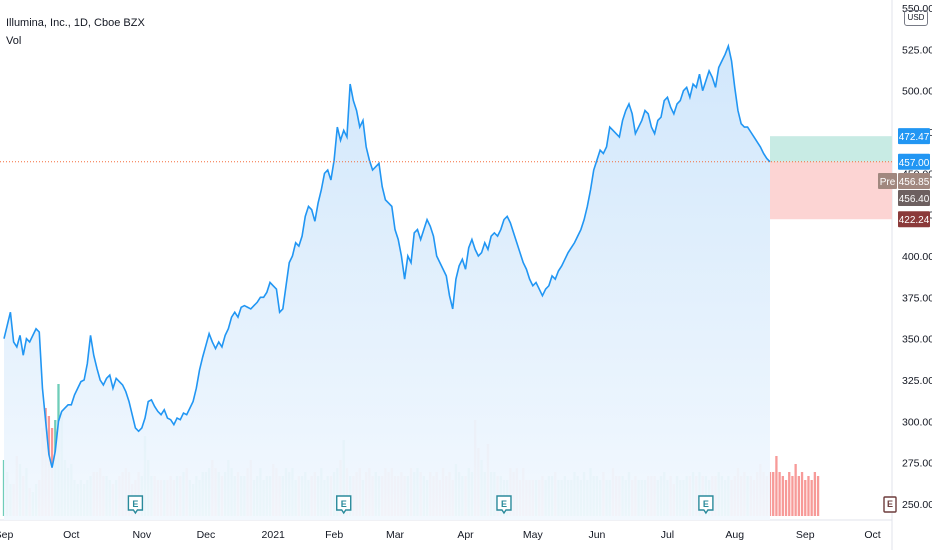 This screenshot has width=932, height=550. I want to click on x-tick-label: Jun, so click(596, 535).